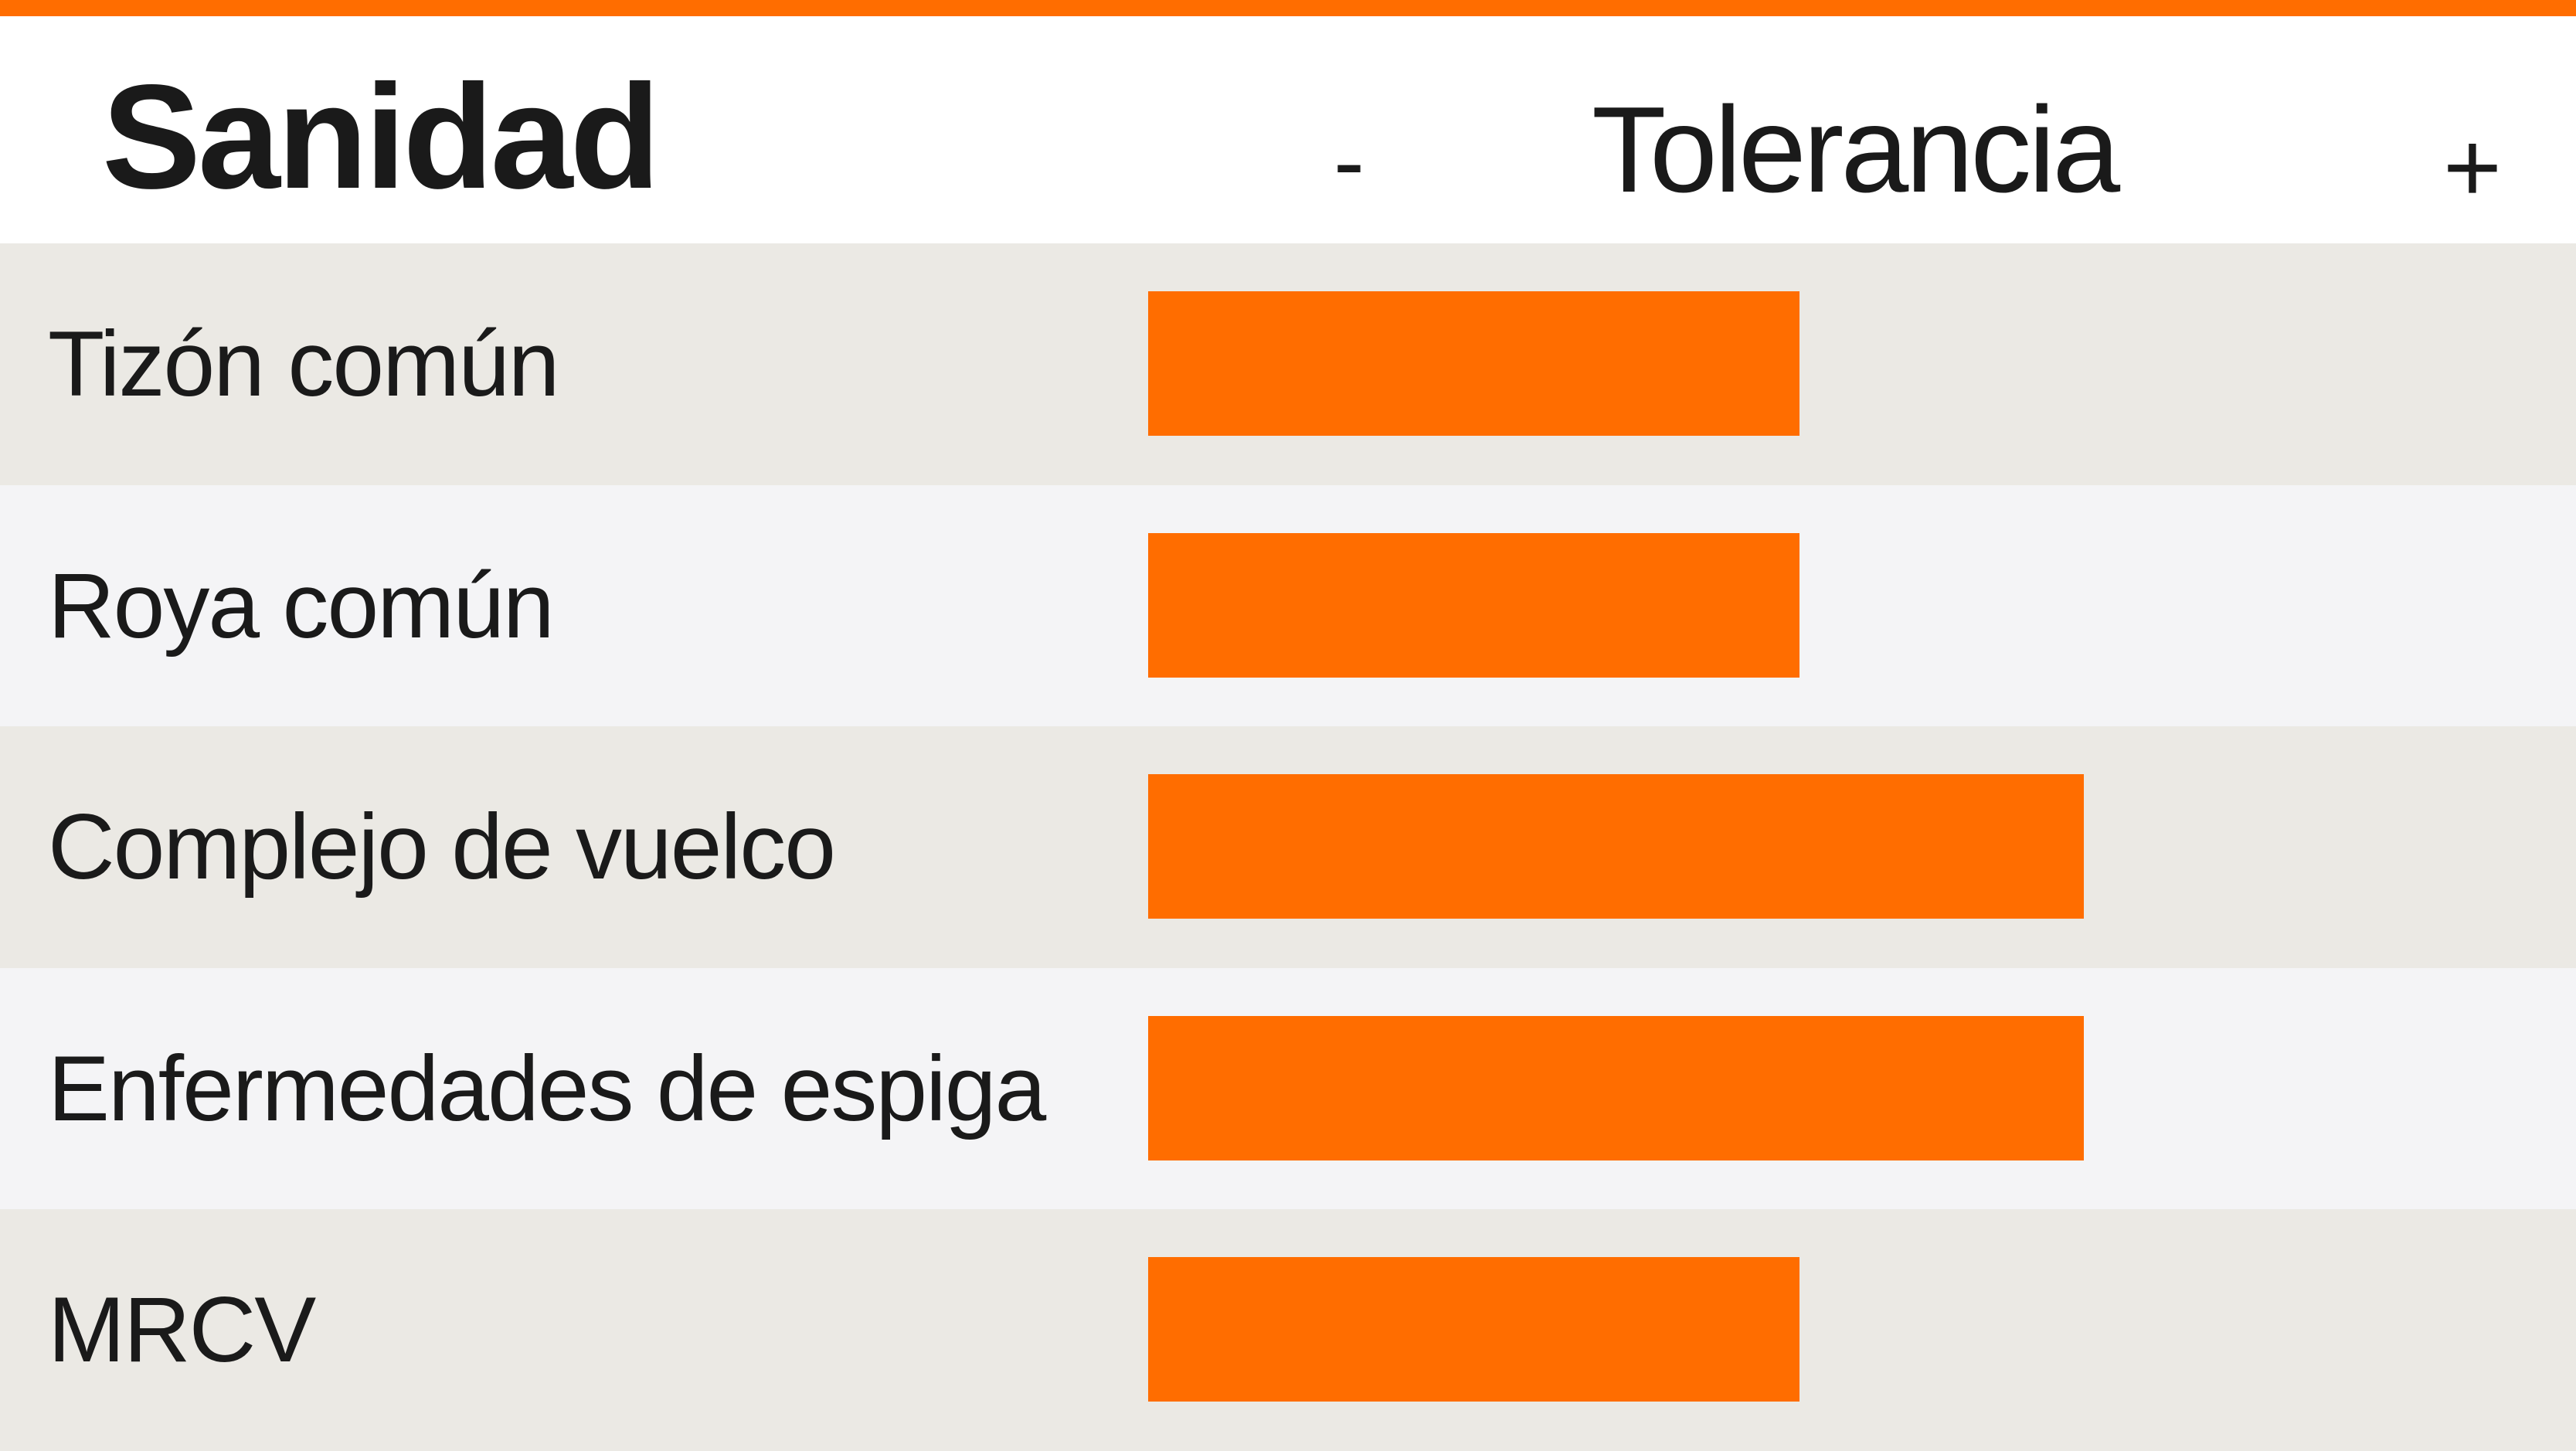 Image resolution: width=2576 pixels, height=1451 pixels. What do you see at coordinates (442, 847) in the screenshot?
I see `category-label: Complejo de vuelco` at bounding box center [442, 847].